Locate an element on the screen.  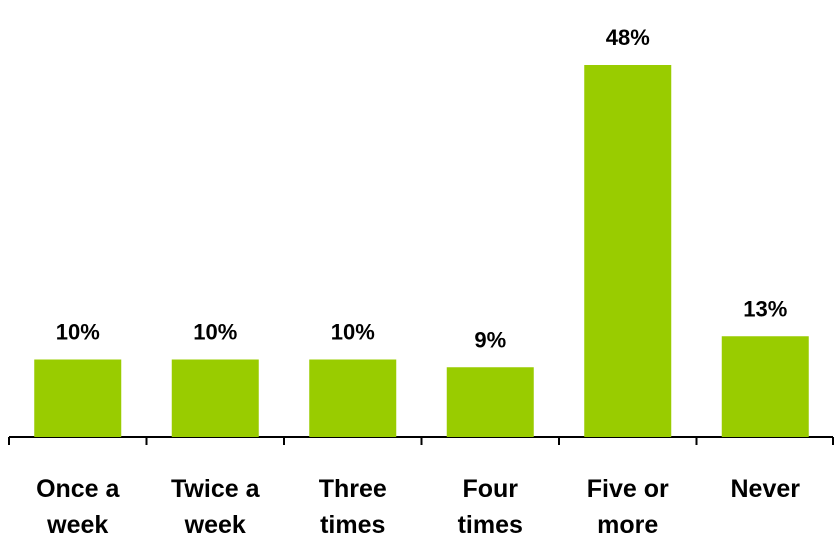
category-label-3: Four times is located at coordinates (490, 507).